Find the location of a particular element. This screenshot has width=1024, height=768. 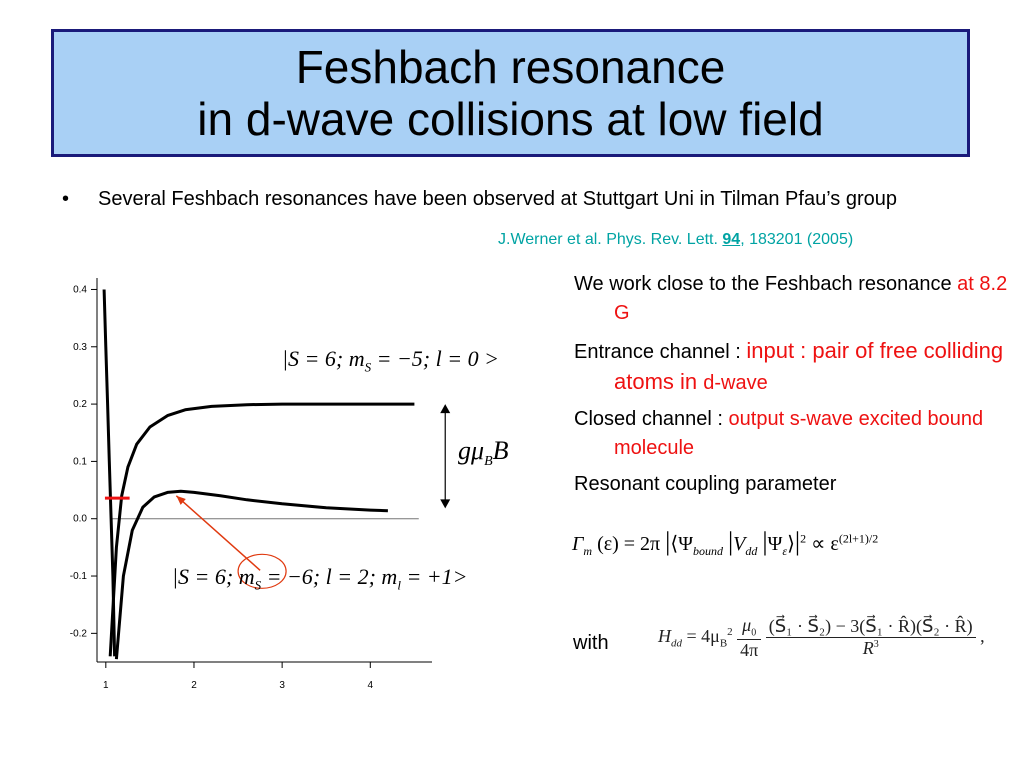

gap-label: gμBB is located at coordinates (483, 453).